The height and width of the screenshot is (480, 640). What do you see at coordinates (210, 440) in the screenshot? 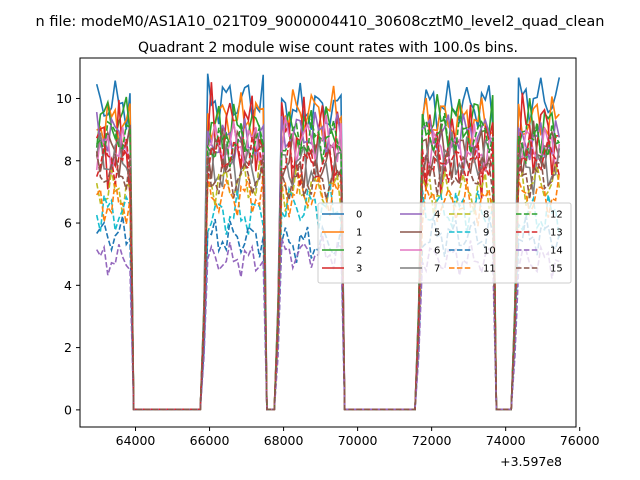
I see `x-tick-label: 66000` at bounding box center [210, 440].